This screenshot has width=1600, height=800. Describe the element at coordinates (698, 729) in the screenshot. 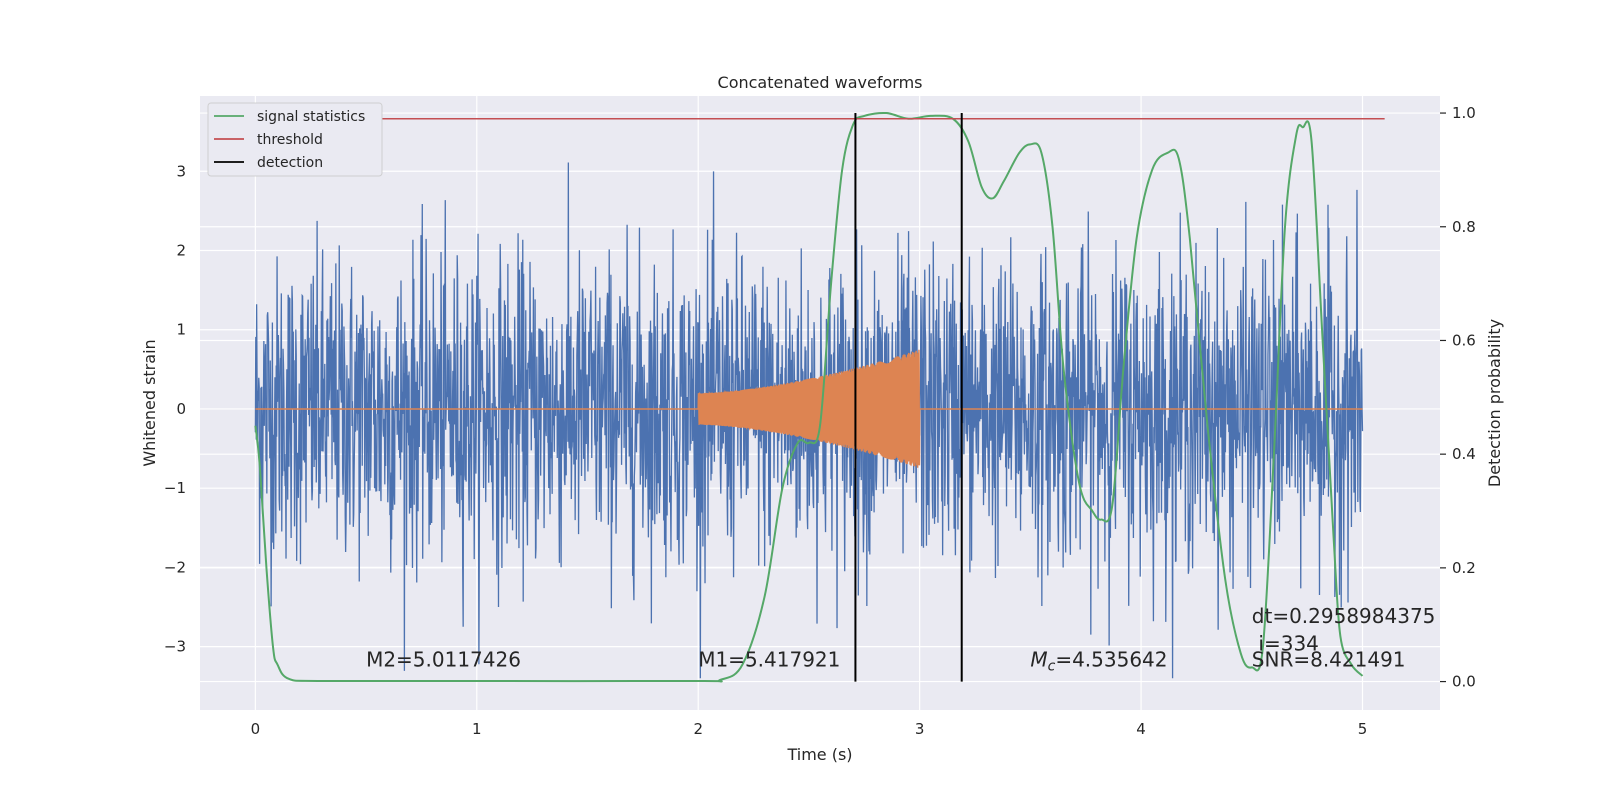

I see `x-tick-label-2: 2` at that location.